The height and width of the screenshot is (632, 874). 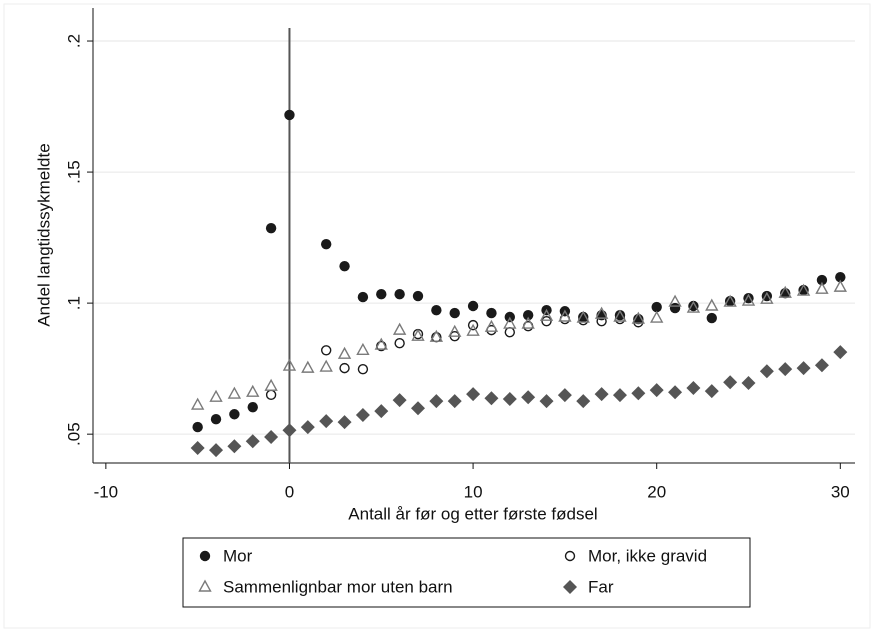 I want to click on y-axis-title: Andel langtidssykmeldte, so click(x=43, y=234).